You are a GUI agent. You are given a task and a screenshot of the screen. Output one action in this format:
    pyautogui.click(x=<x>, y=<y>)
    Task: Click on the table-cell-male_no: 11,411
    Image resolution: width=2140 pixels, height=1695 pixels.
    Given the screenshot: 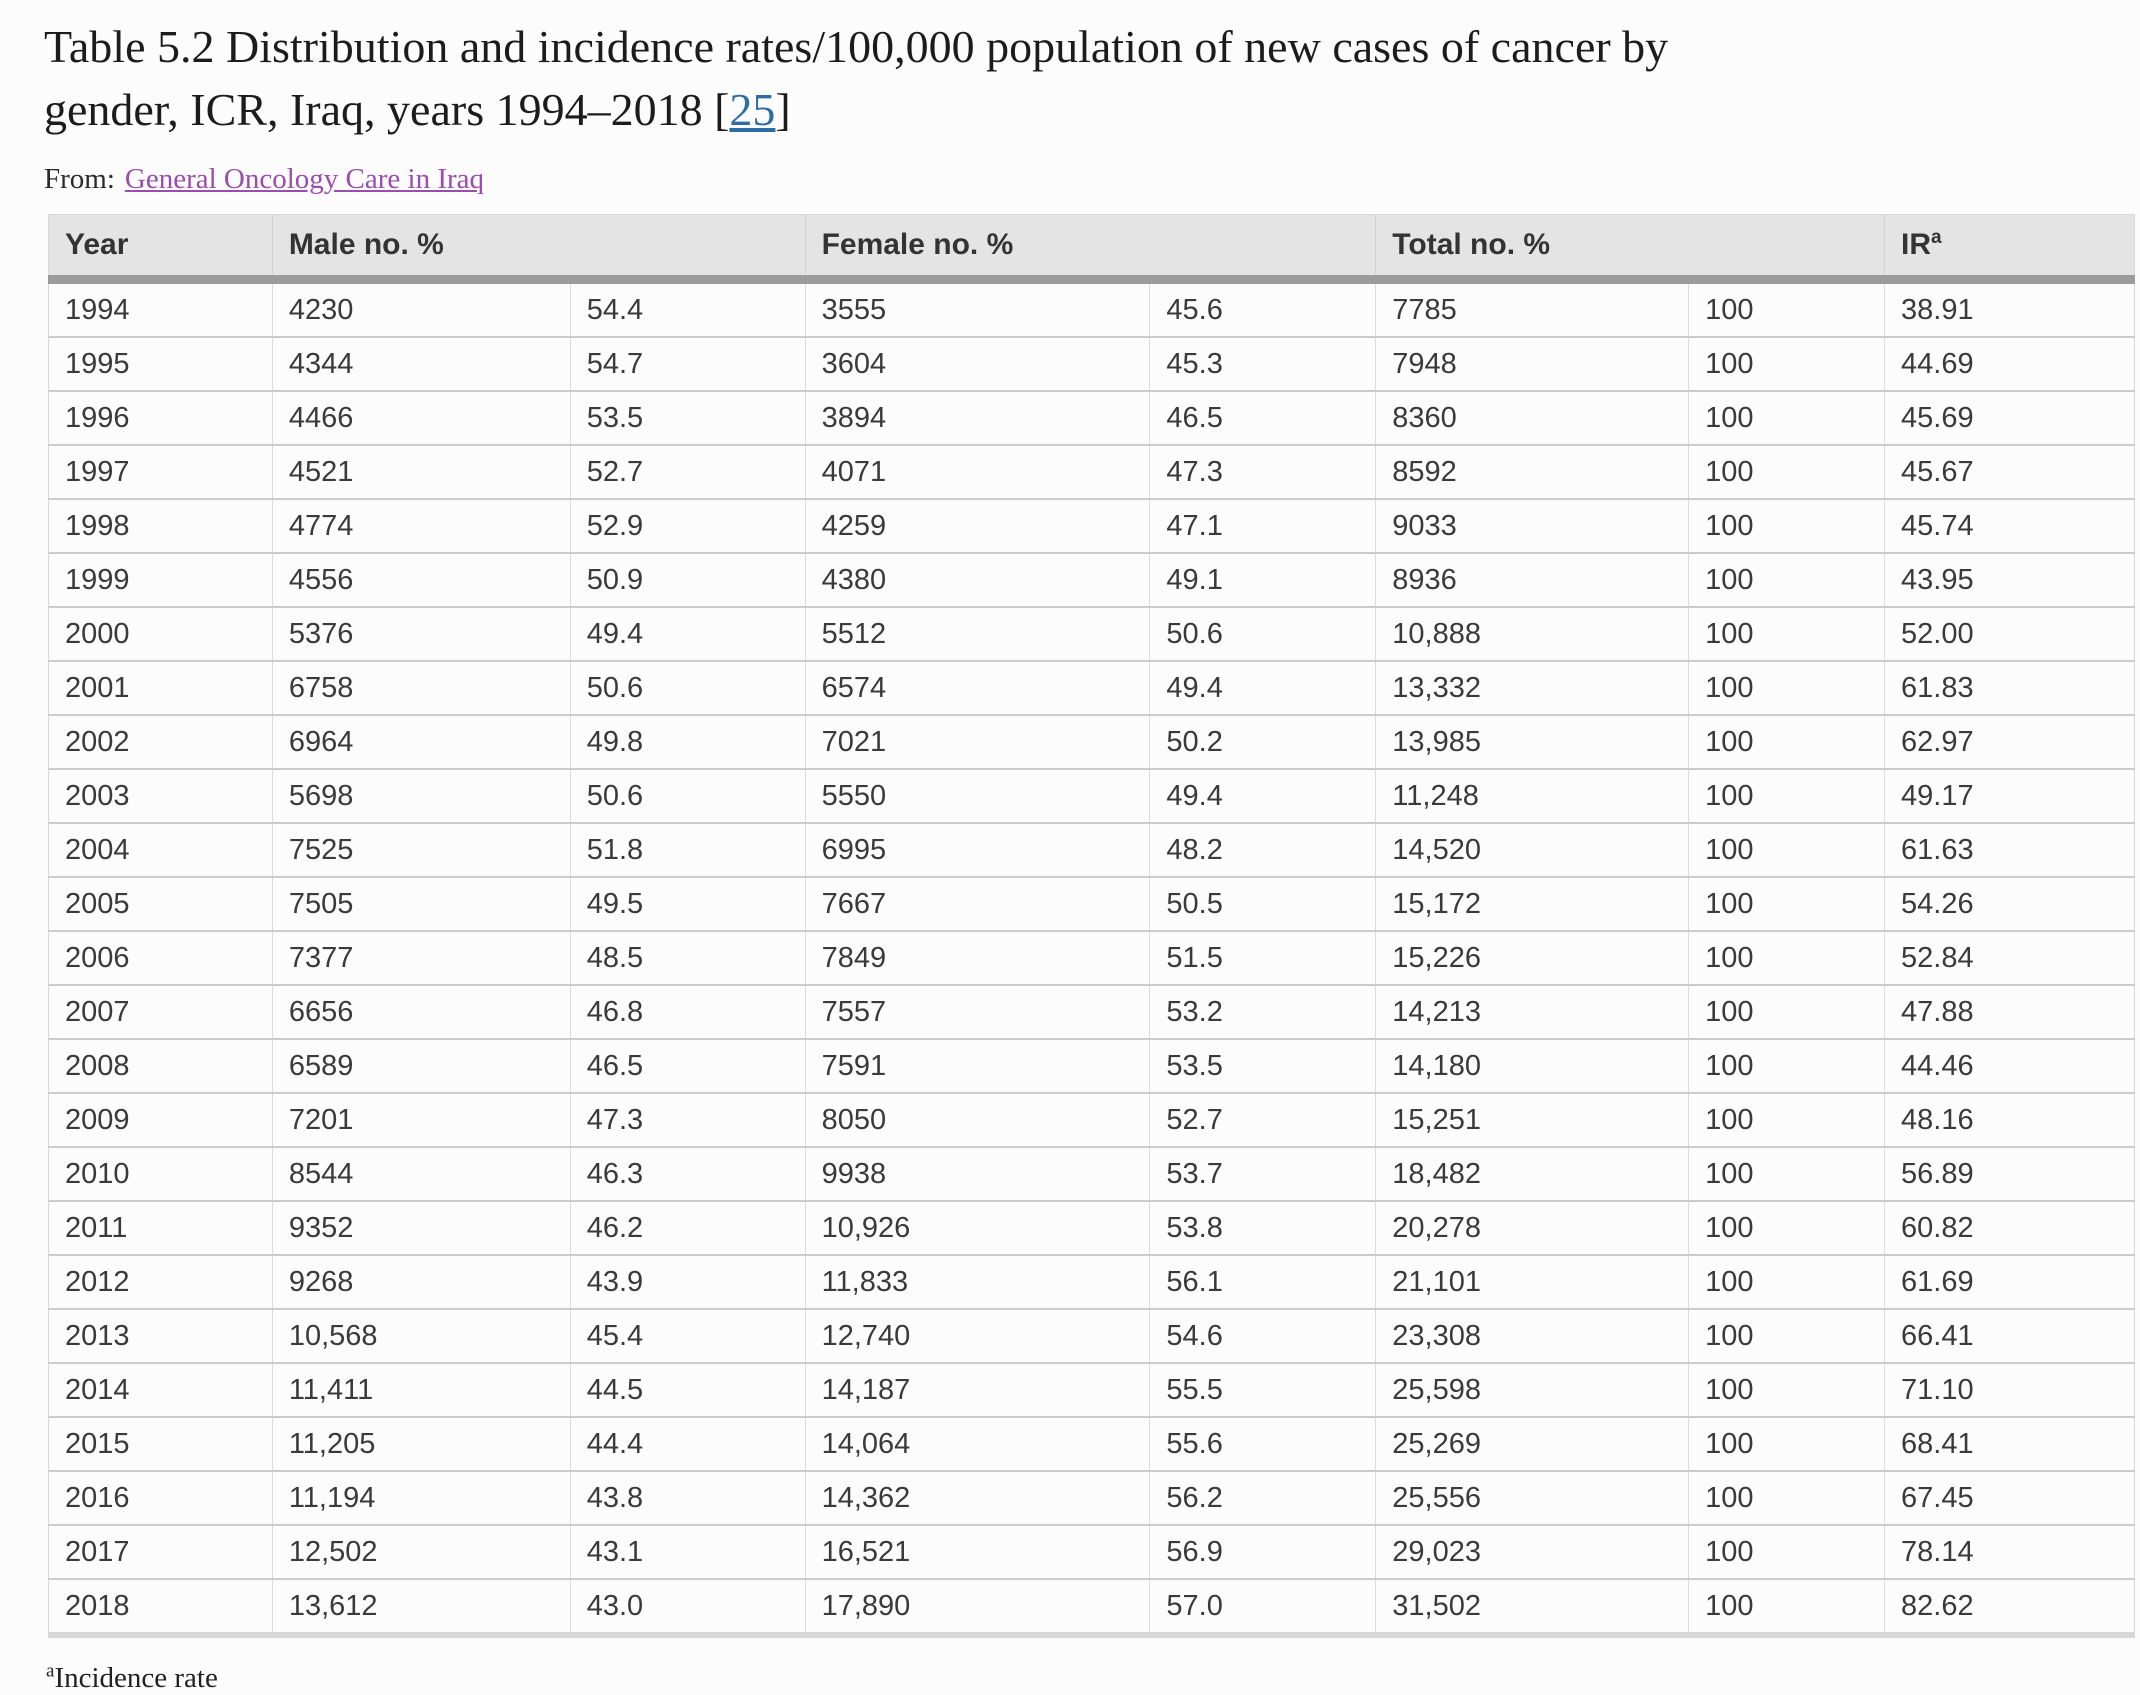 What is the action you would take?
    pyautogui.click(x=421, y=1391)
    